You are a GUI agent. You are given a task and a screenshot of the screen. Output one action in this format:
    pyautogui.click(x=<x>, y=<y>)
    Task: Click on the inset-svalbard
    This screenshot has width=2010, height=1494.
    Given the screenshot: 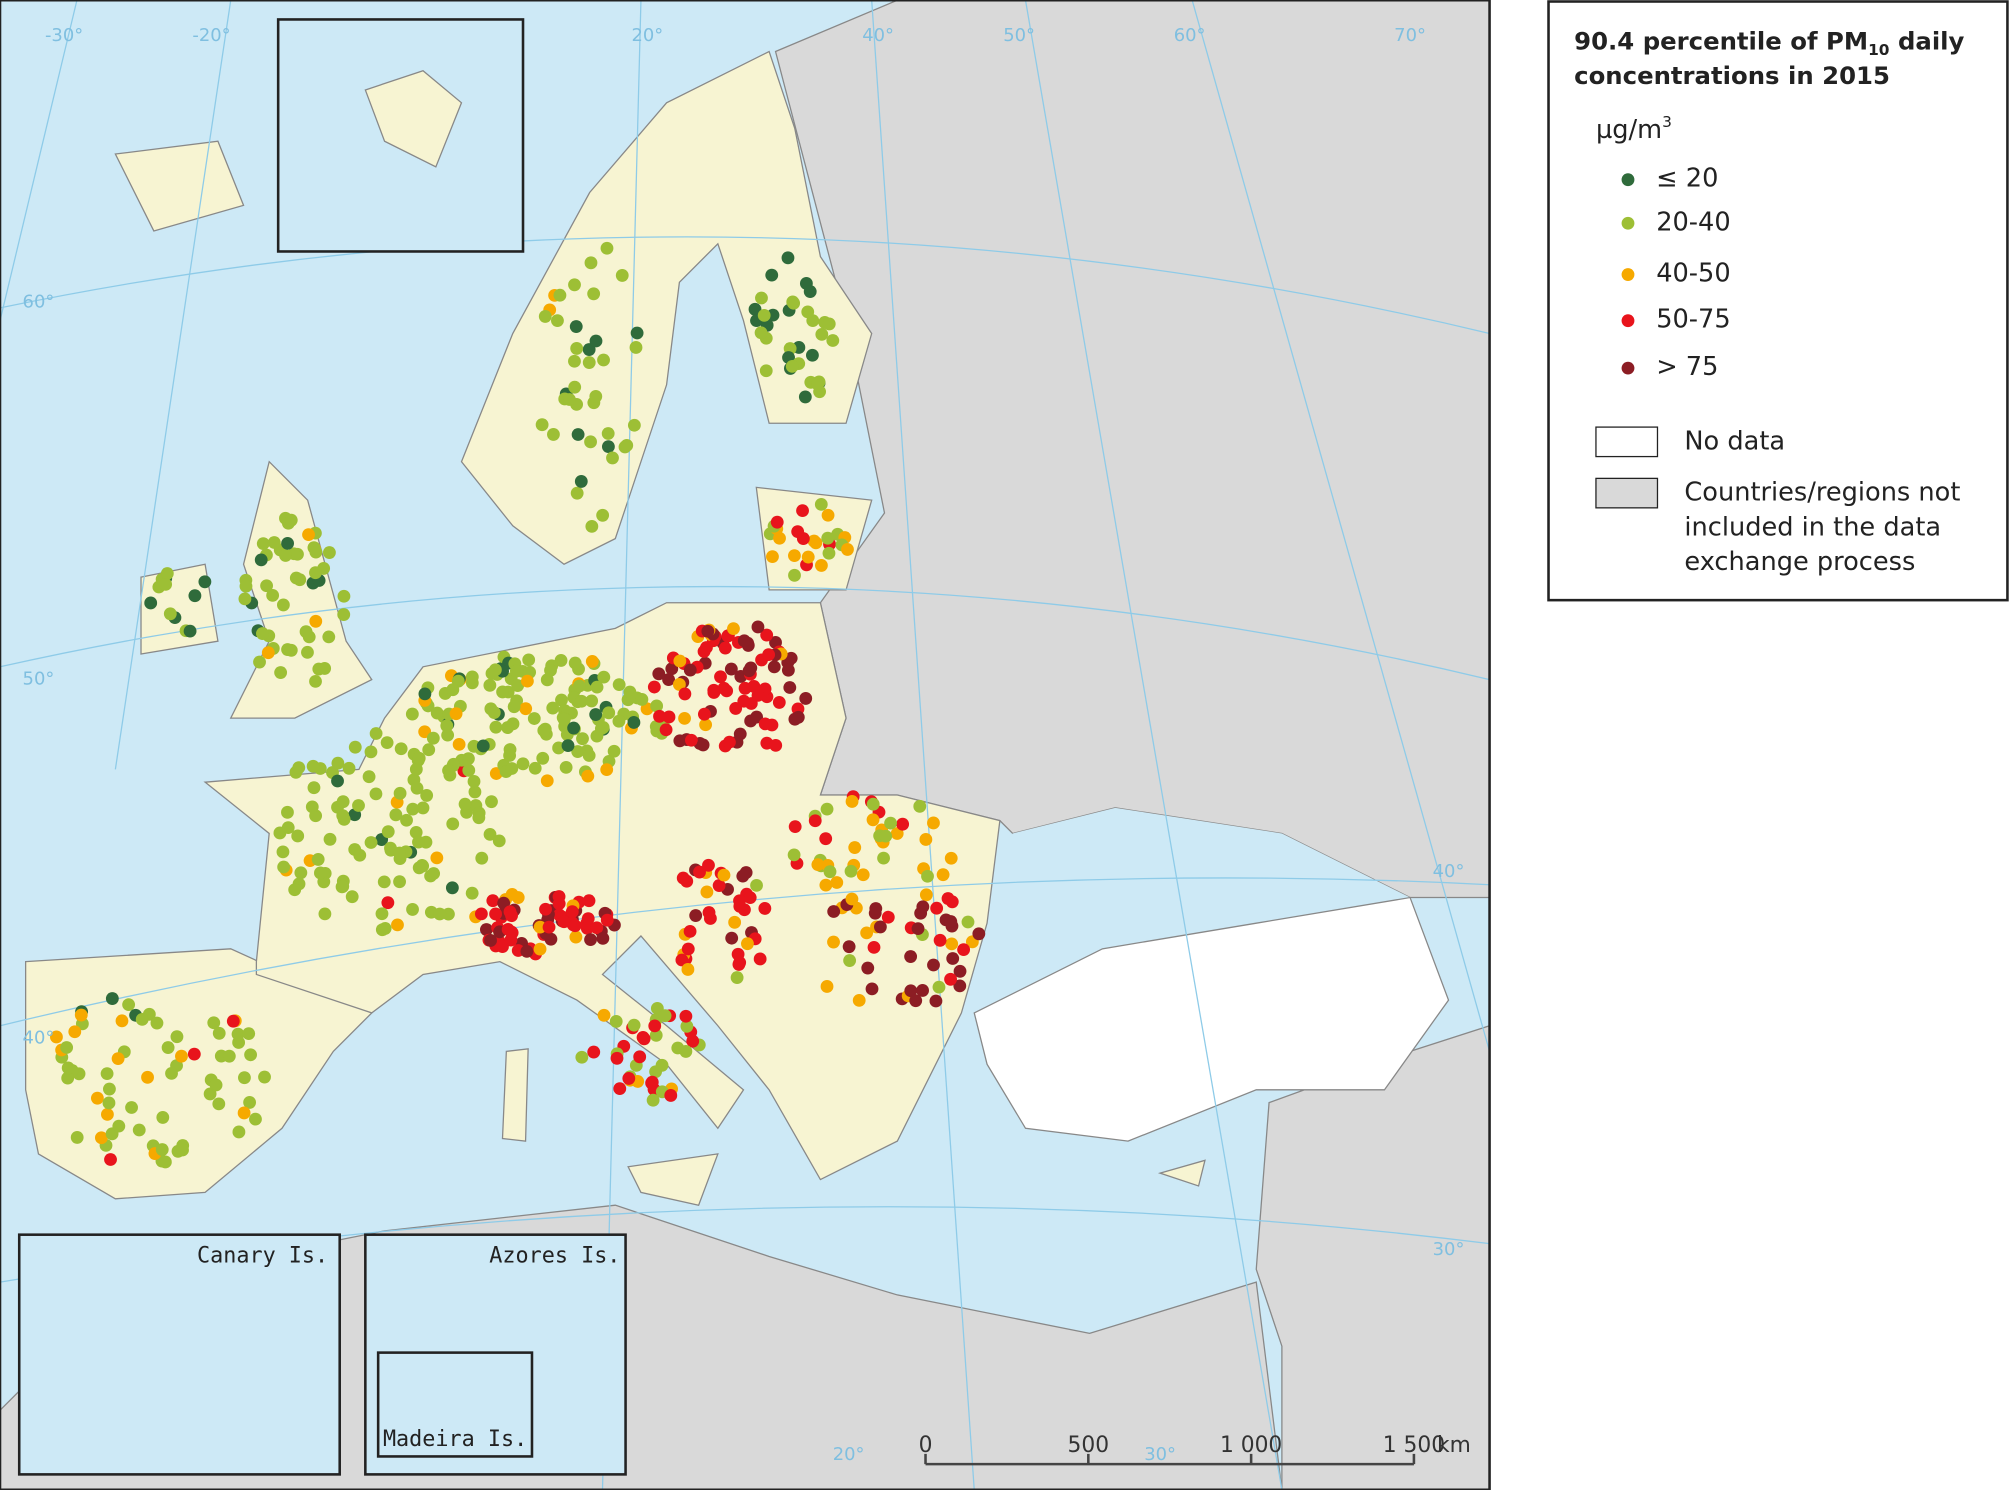 What is the action you would take?
    pyautogui.click(x=400, y=135)
    